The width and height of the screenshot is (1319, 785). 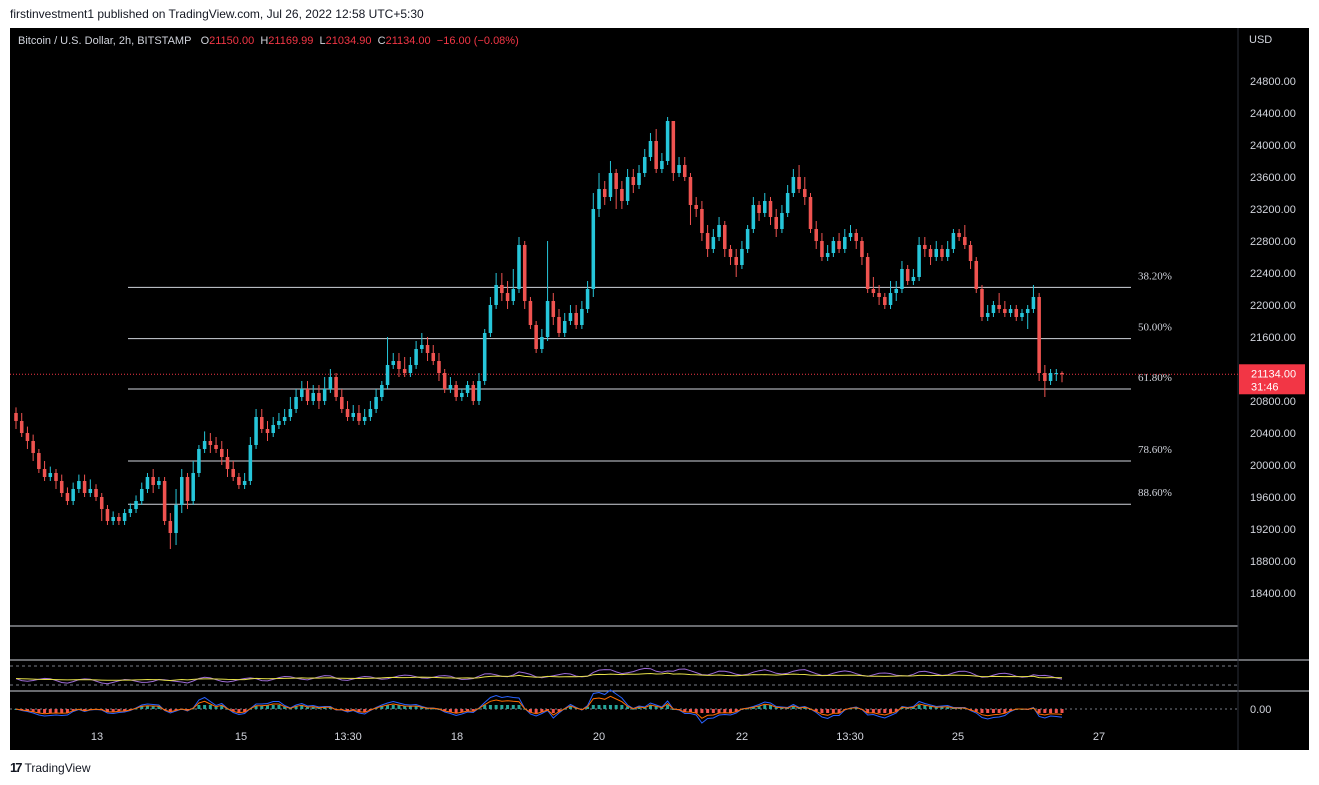 I want to click on low-label: L, so click(x=322, y=41).